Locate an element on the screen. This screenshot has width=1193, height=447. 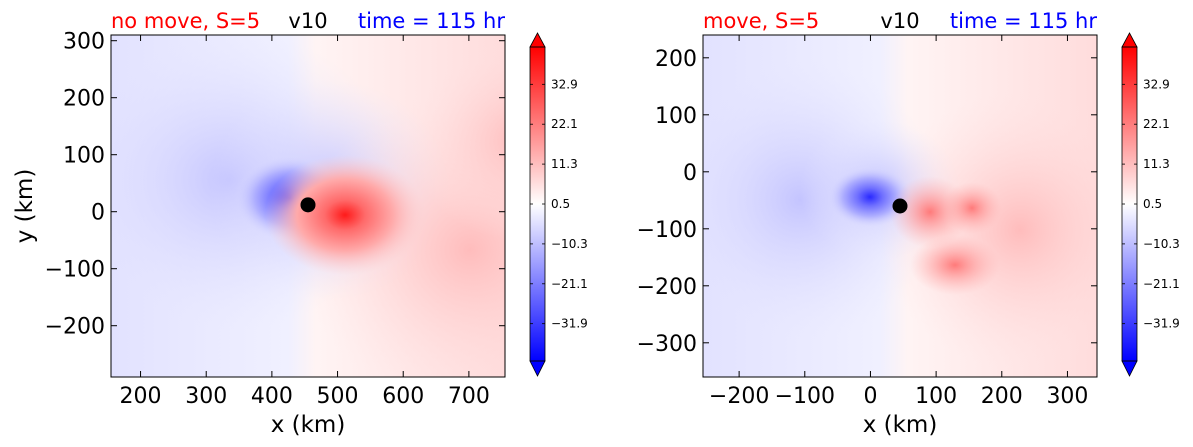
left-y-tick-label: −200 is located at coordinates (75, 327).